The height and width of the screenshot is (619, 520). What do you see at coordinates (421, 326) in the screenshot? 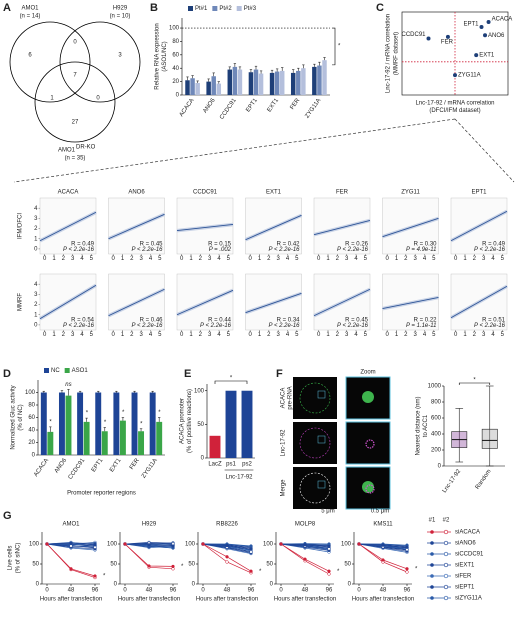
I see `correlation-p: P = 1.1e-11` at bounding box center [421, 326].